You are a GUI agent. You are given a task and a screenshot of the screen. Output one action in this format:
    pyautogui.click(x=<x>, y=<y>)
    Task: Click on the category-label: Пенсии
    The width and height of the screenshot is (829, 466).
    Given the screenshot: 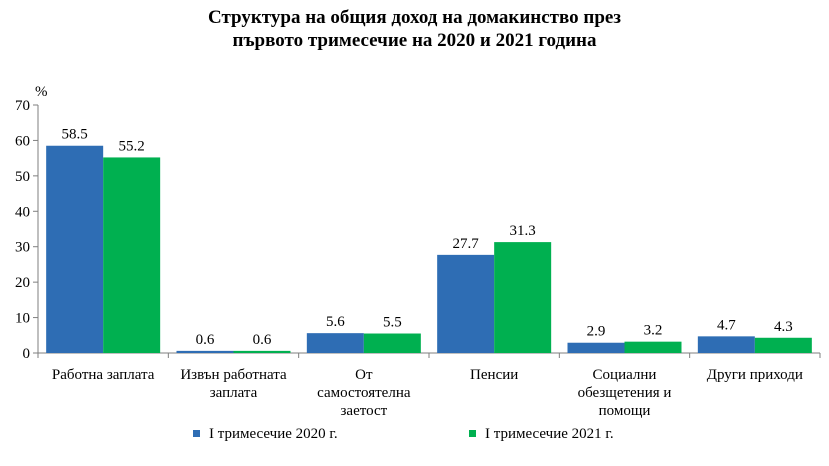 What is the action you would take?
    pyautogui.click(x=494, y=375)
    